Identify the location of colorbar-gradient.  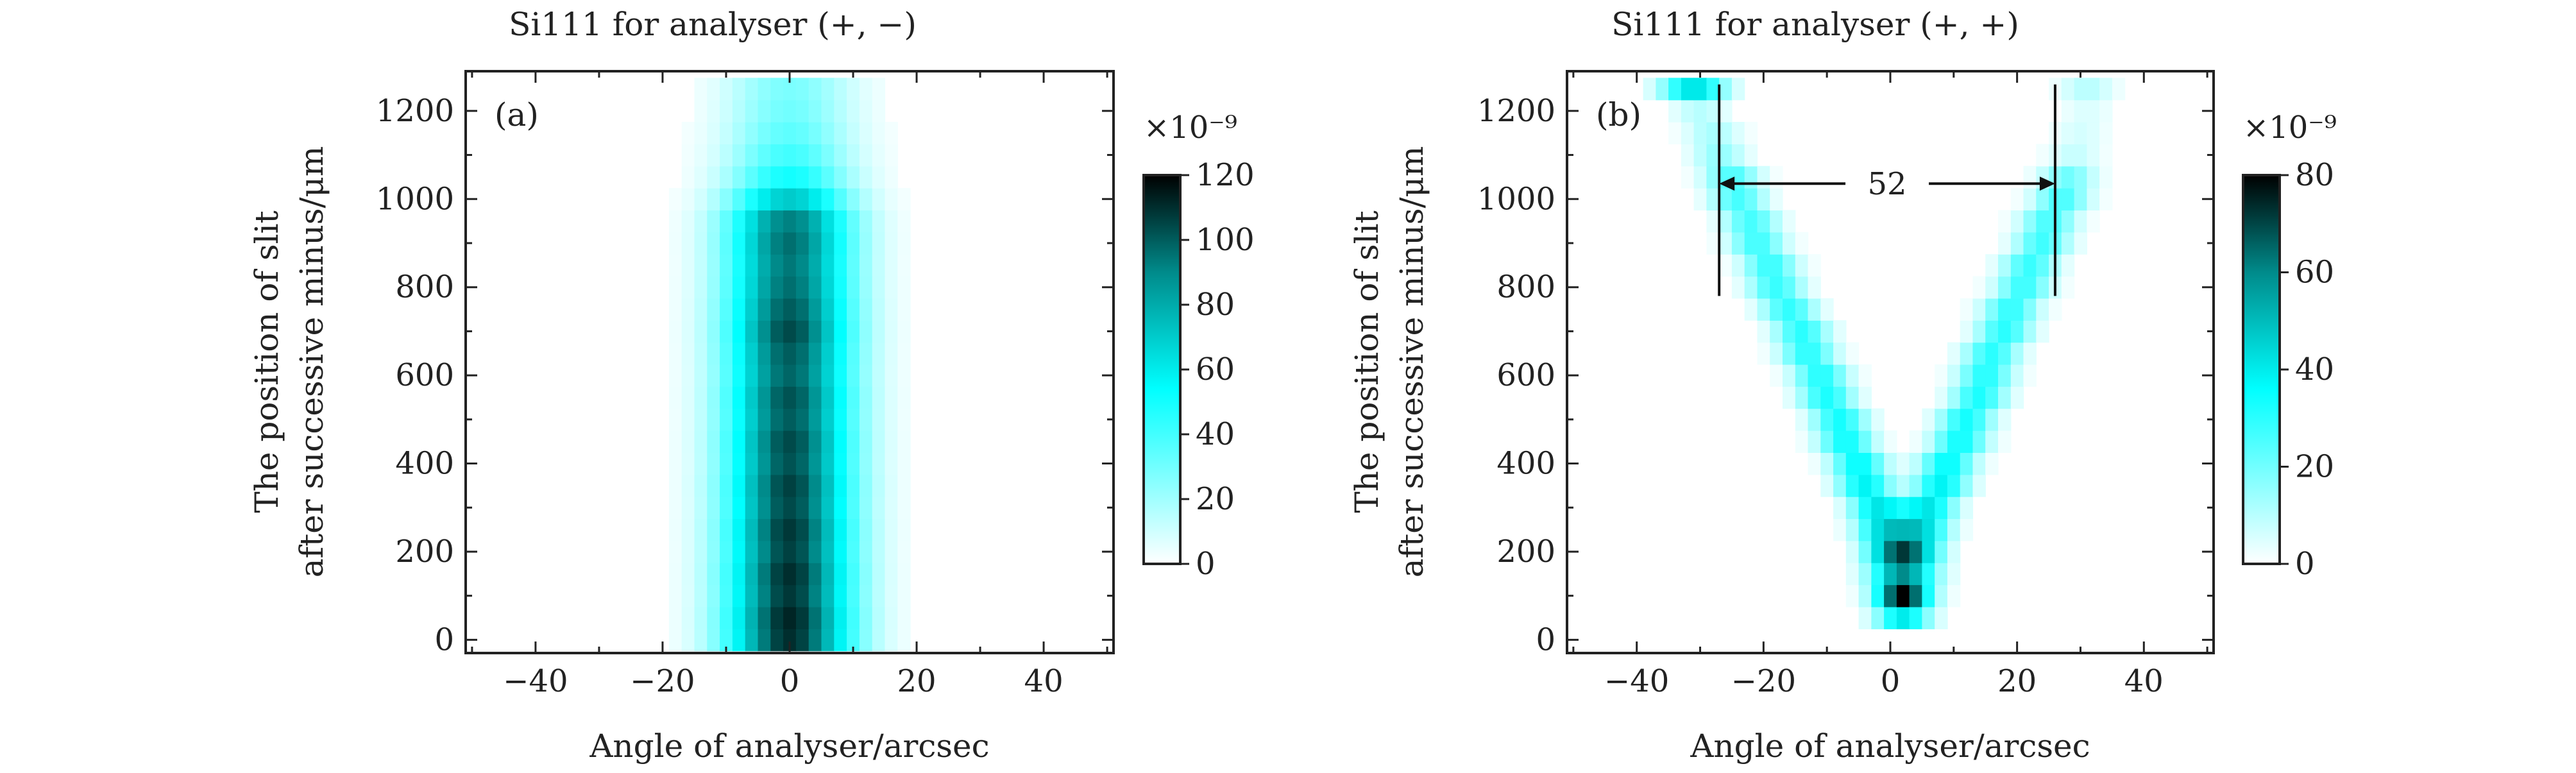
(1162, 370).